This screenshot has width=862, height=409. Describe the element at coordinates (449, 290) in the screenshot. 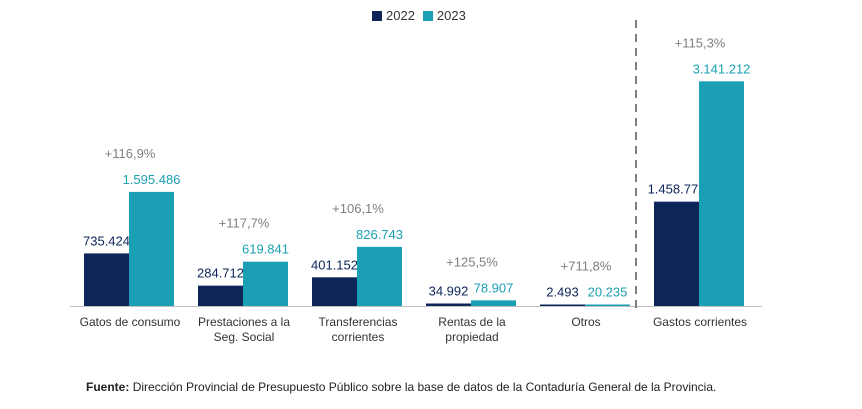

I see `data-label-2022-3: 34.992` at that location.